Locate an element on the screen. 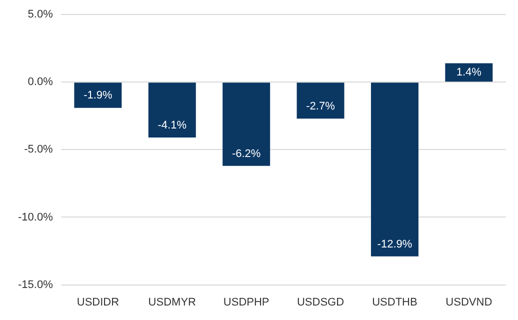 The image size is (518, 320). x-tick-label: USDPHP is located at coordinates (246, 302).